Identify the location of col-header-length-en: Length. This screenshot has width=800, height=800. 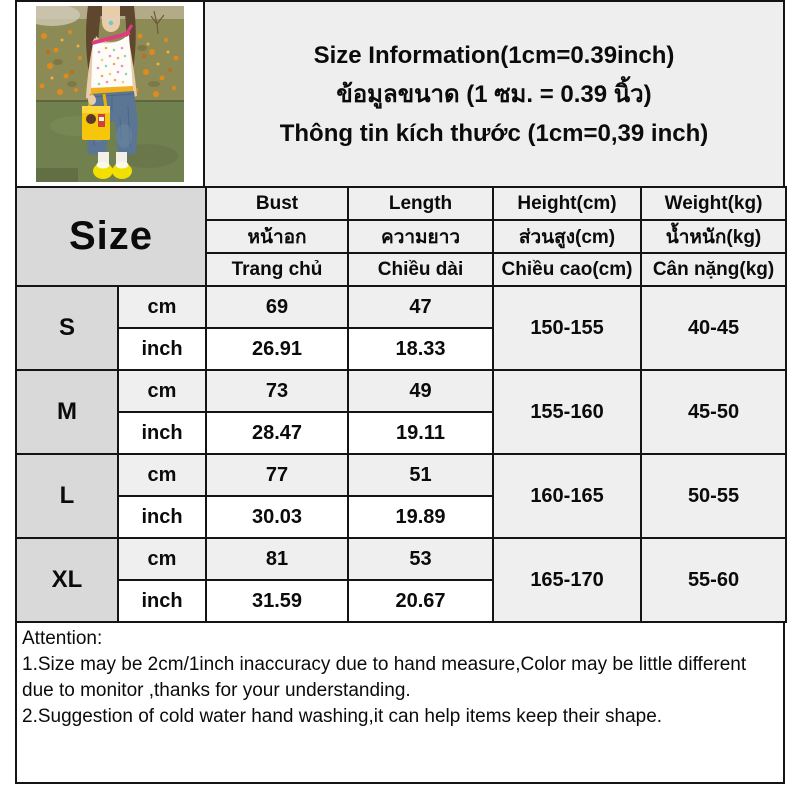
(421, 203).